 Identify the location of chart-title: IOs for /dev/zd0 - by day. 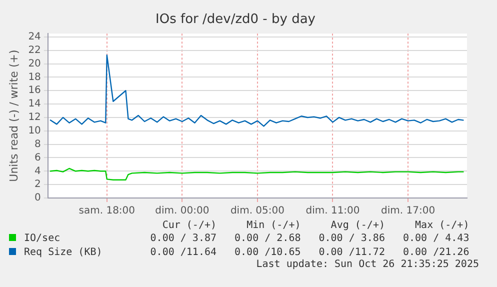
(236, 20).